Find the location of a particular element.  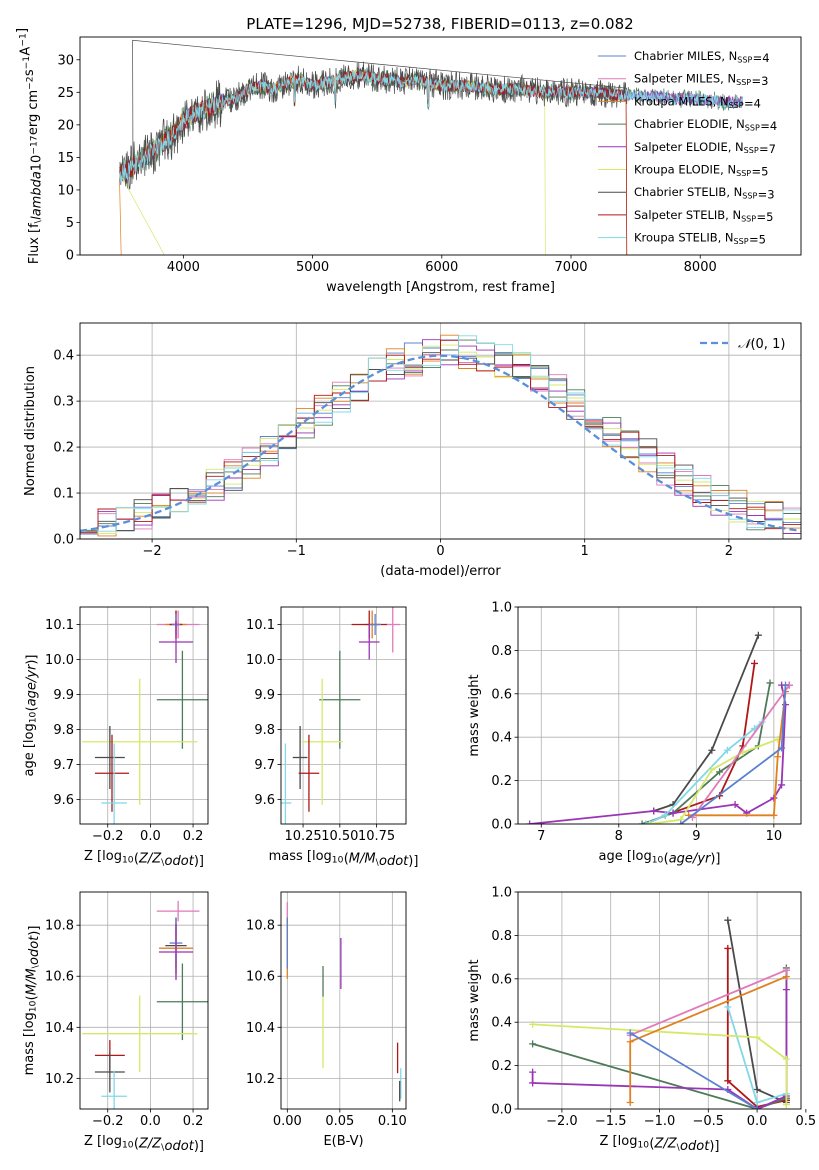

normal-curve is located at coordinates (440, 443).